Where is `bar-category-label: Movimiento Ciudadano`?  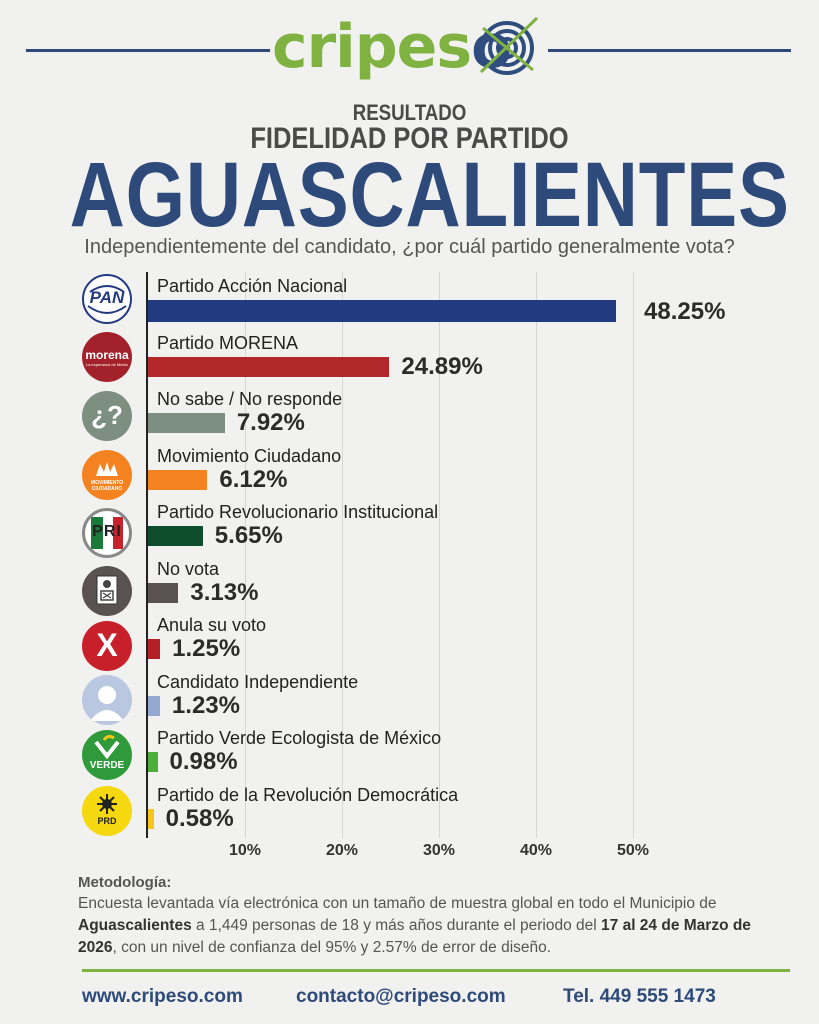
bar-category-label: Movimiento Ciudadano is located at coordinates (249, 455).